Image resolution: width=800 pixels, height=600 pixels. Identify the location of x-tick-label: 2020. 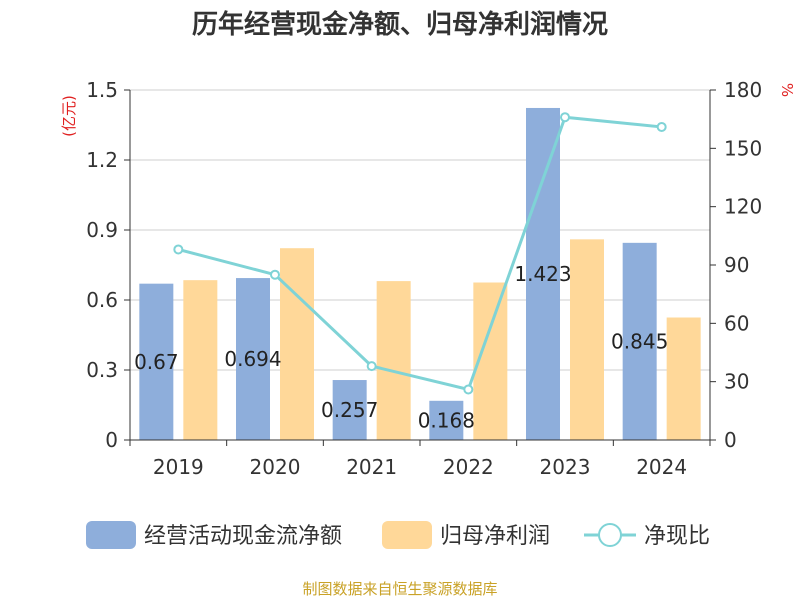
(275, 467).